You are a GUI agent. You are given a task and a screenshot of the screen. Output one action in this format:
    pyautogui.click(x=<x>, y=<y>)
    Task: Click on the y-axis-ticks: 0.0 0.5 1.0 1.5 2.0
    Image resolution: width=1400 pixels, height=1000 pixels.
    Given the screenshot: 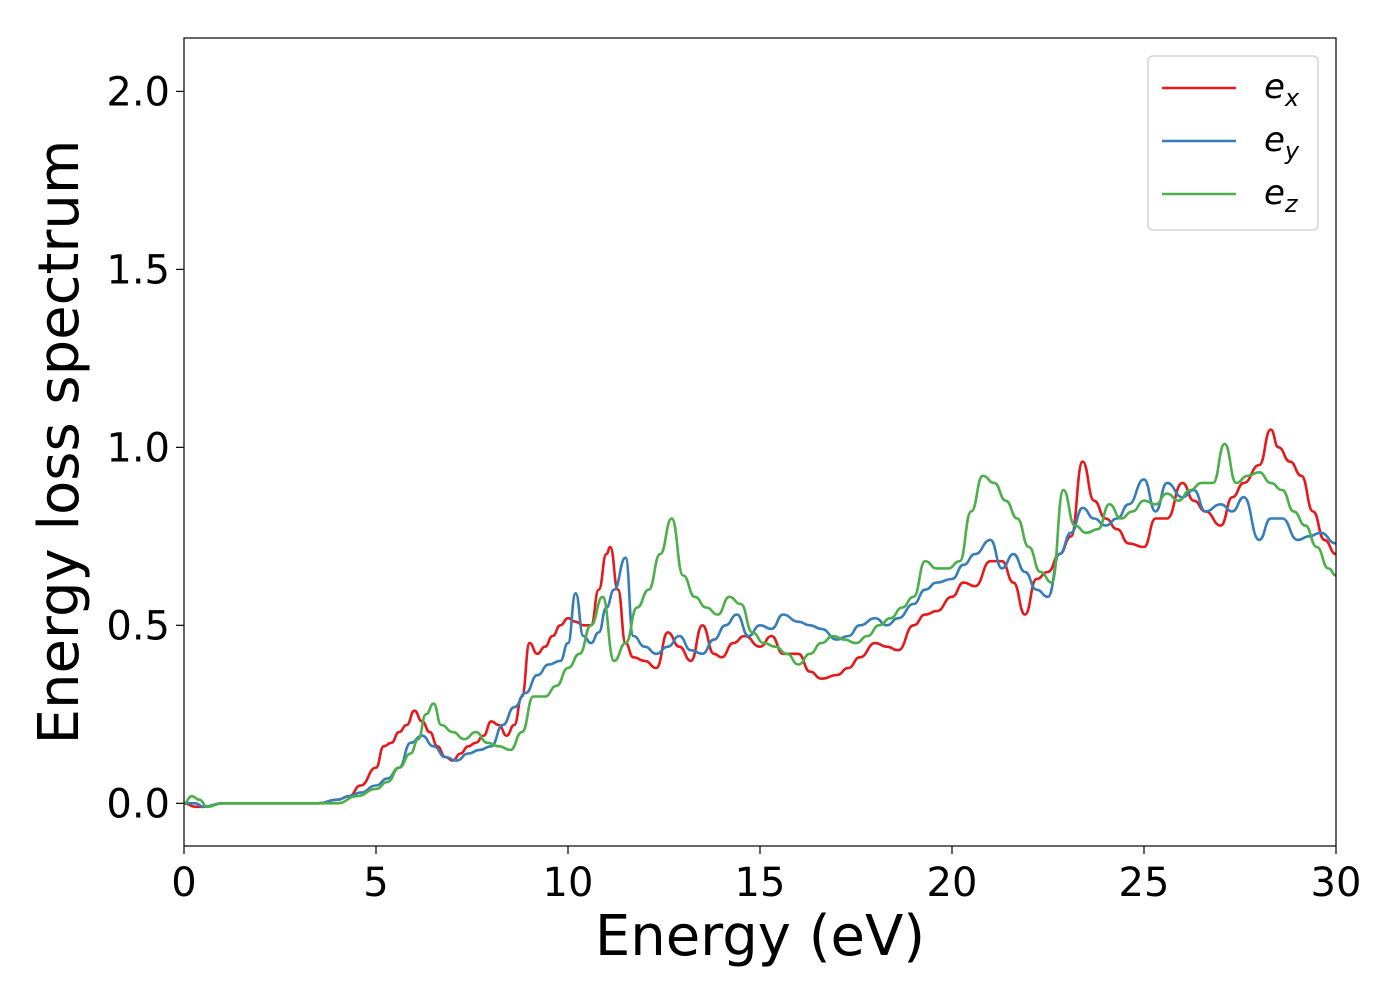 What is the action you would take?
    pyautogui.click(x=145, y=448)
    